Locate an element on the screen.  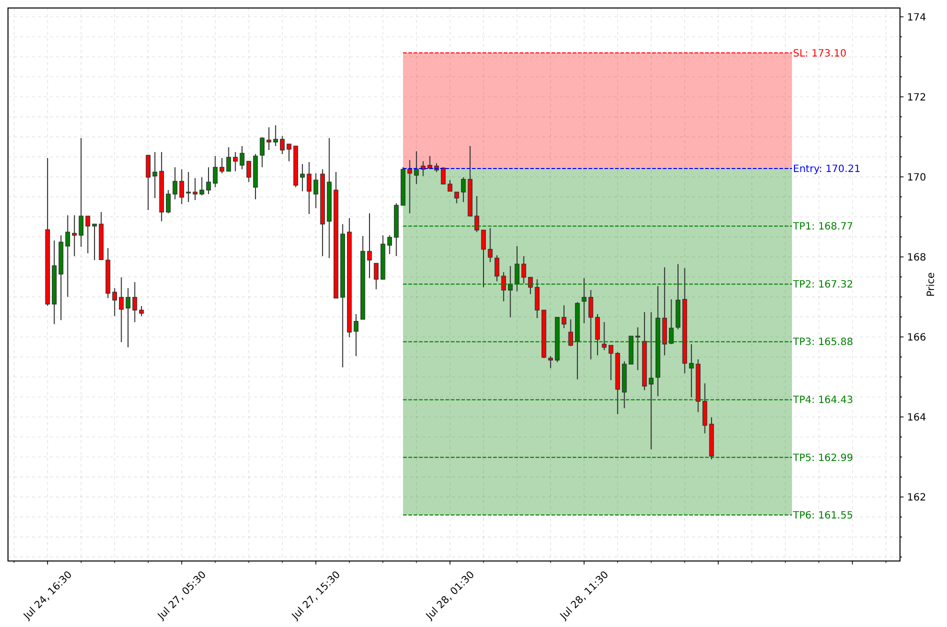
series-label: Entry: 170.21 is located at coordinates (826, 169).